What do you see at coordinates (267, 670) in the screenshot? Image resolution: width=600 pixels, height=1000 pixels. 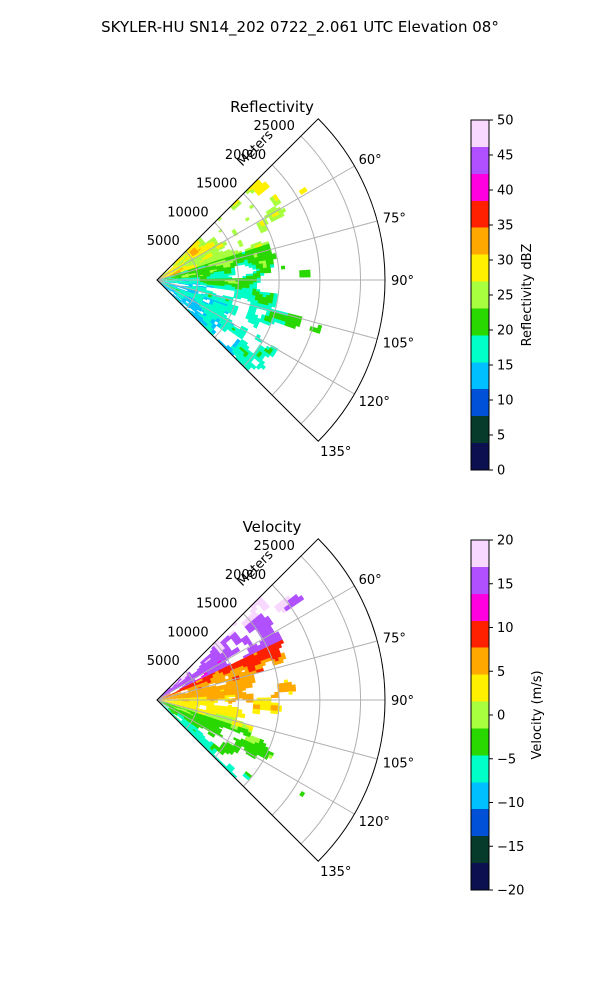 I see `azimuth-spoke` at bounding box center [267, 670].